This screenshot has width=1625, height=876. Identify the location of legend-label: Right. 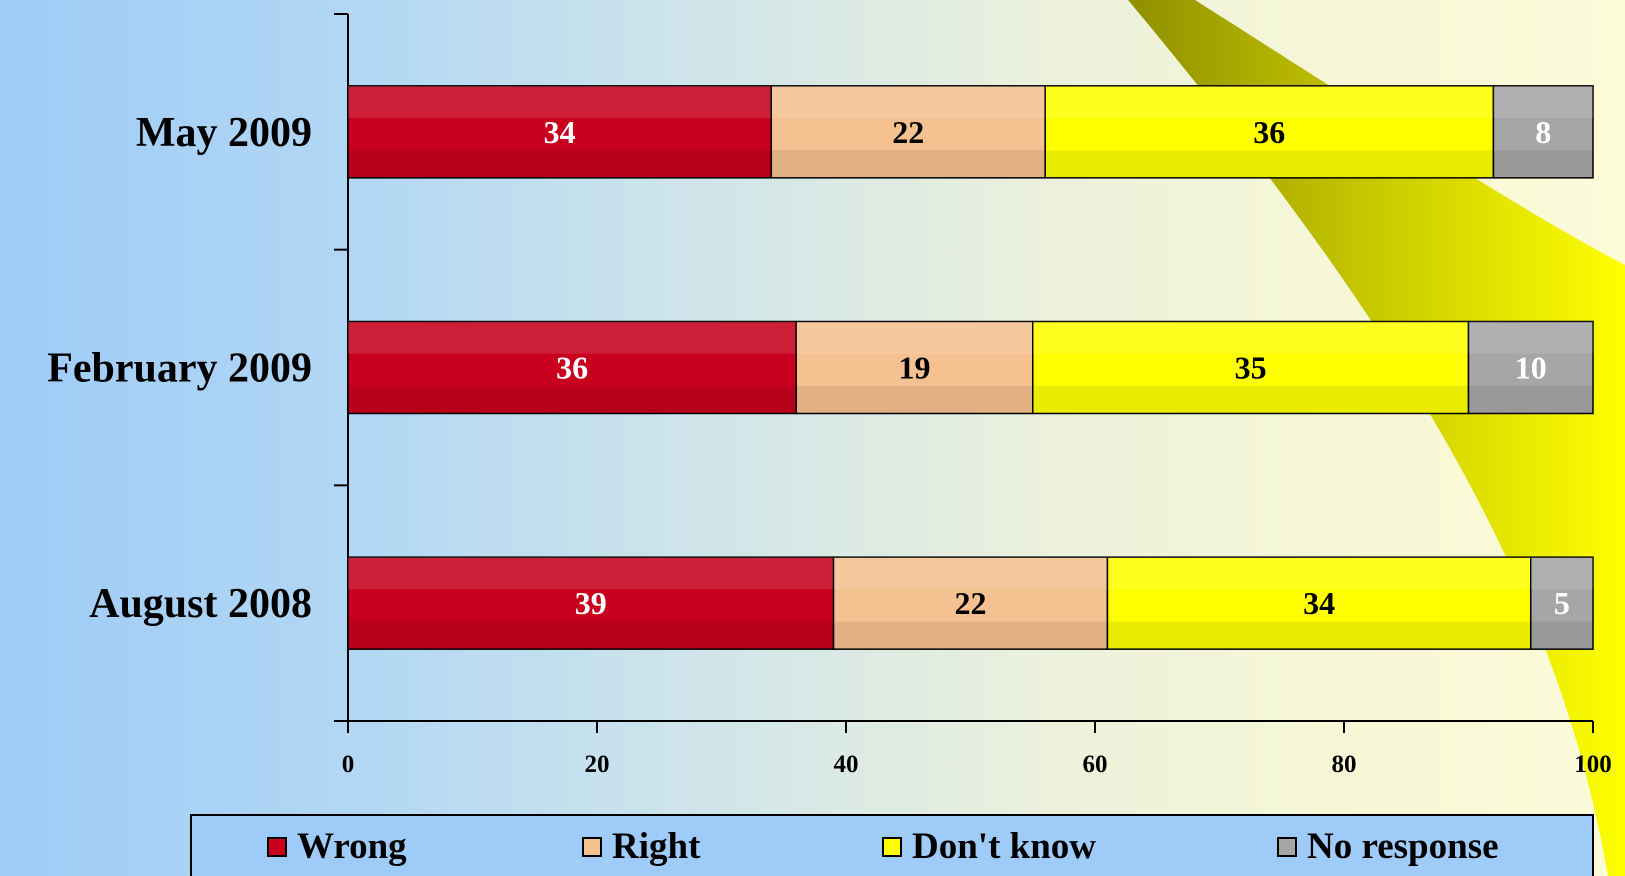
(656, 846).